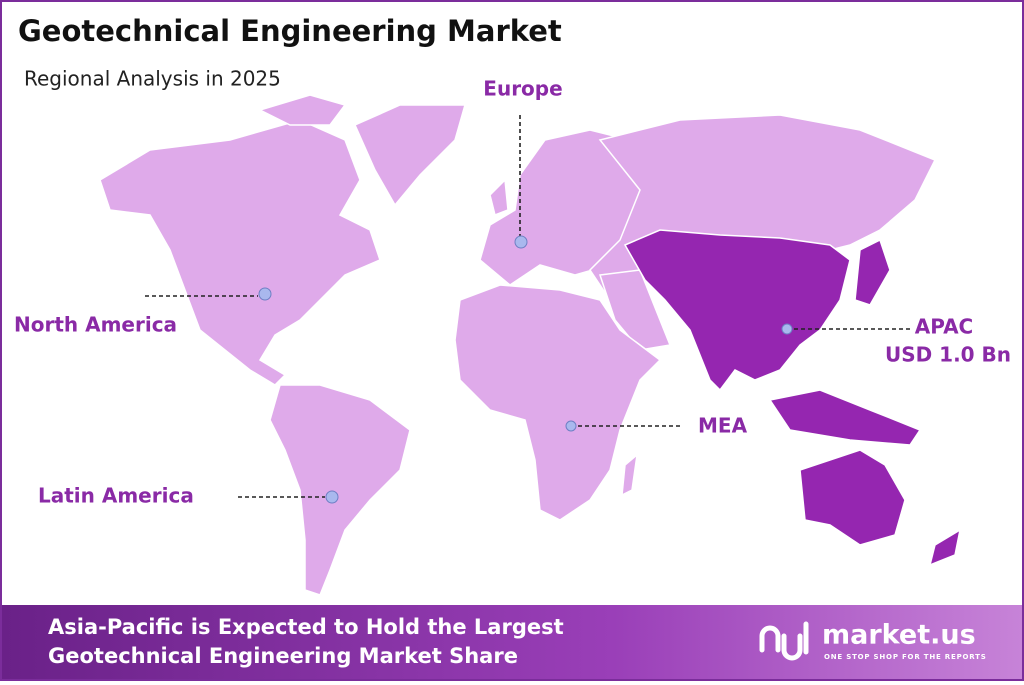 The image size is (1024, 685). Describe the element at coordinates (737, 310) in the screenshot. I see `apac-mainland` at that location.